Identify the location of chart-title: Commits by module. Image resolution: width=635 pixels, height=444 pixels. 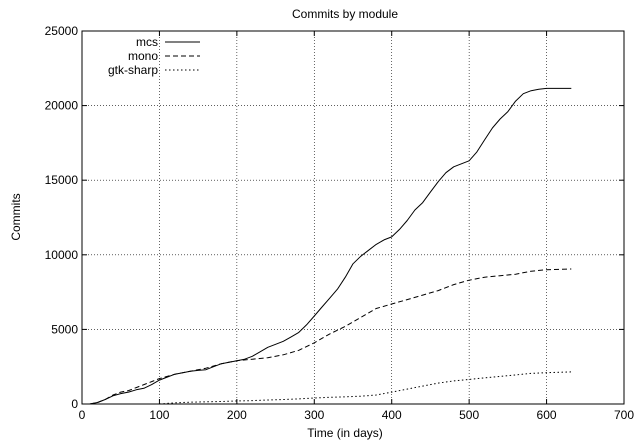
(345, 14).